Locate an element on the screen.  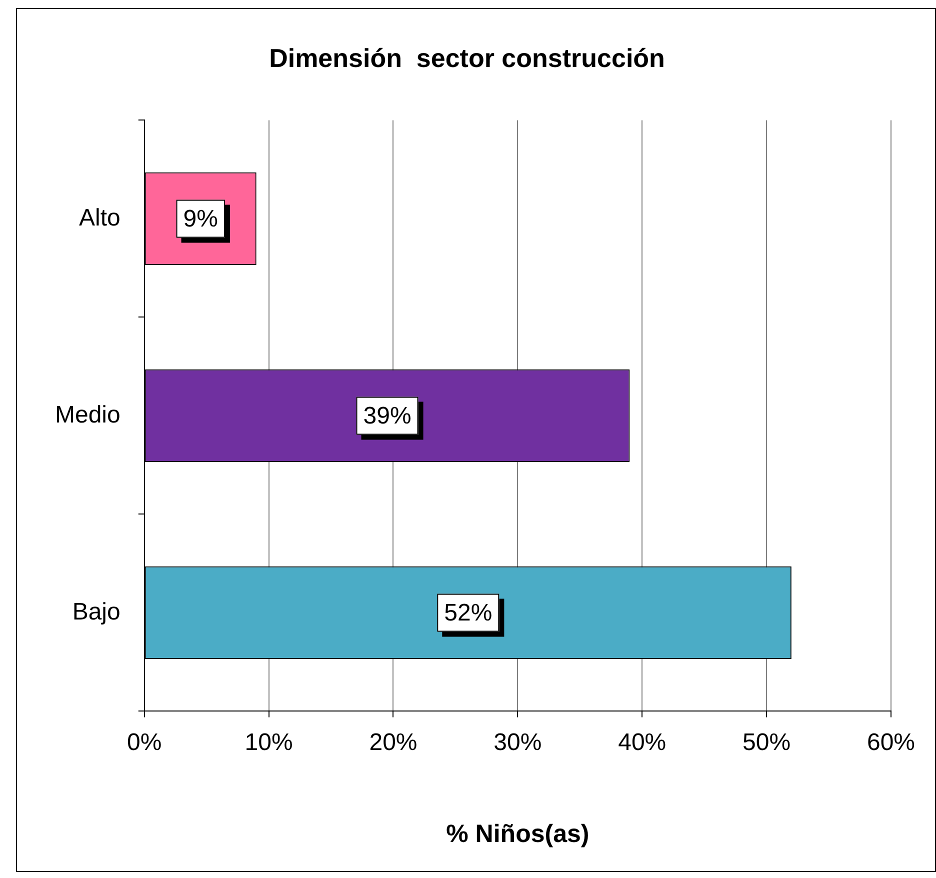
x-tick-label: 30% is located at coordinates (518, 742).